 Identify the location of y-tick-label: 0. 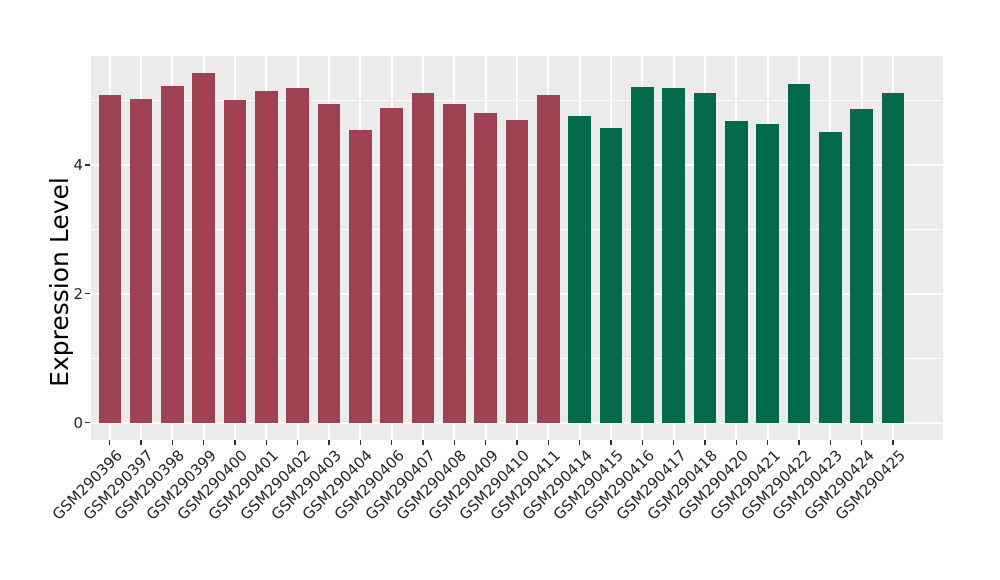
(78, 422).